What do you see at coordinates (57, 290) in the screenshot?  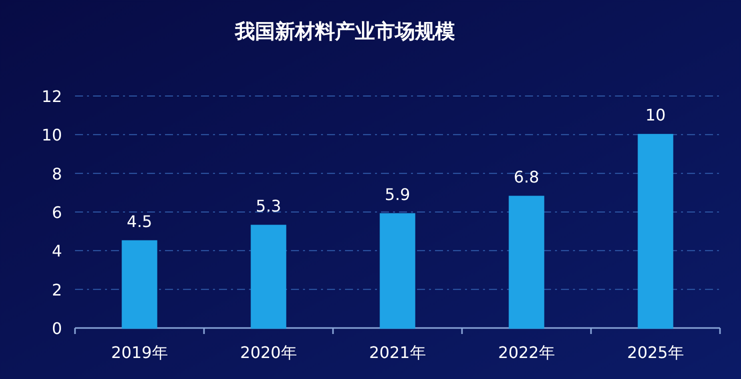 I see `y-tick-label: 2` at bounding box center [57, 290].